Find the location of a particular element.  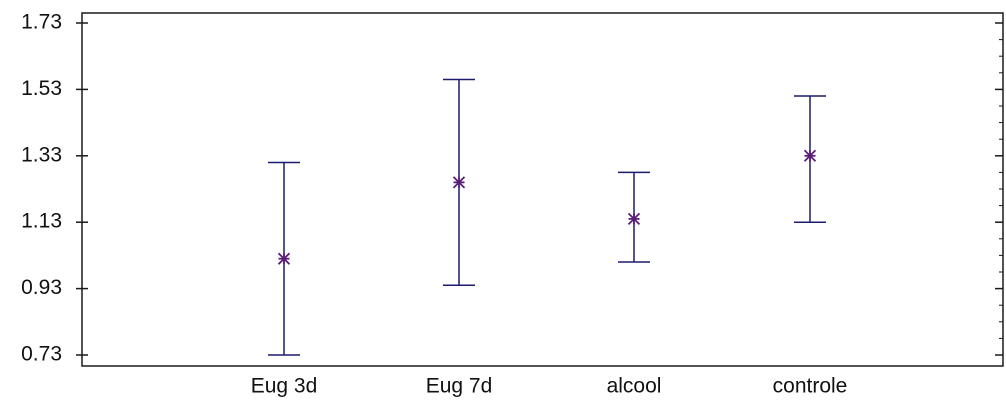

y-tick-label: 0.93 is located at coordinates (41, 287).